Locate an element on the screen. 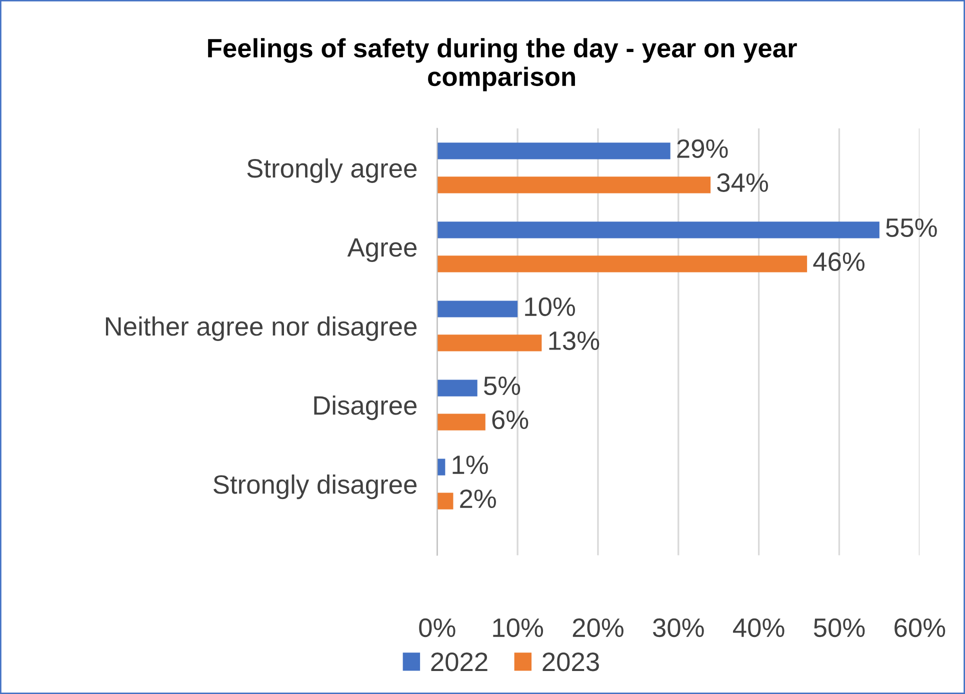  x-tick-label: 10% is located at coordinates (518, 628).